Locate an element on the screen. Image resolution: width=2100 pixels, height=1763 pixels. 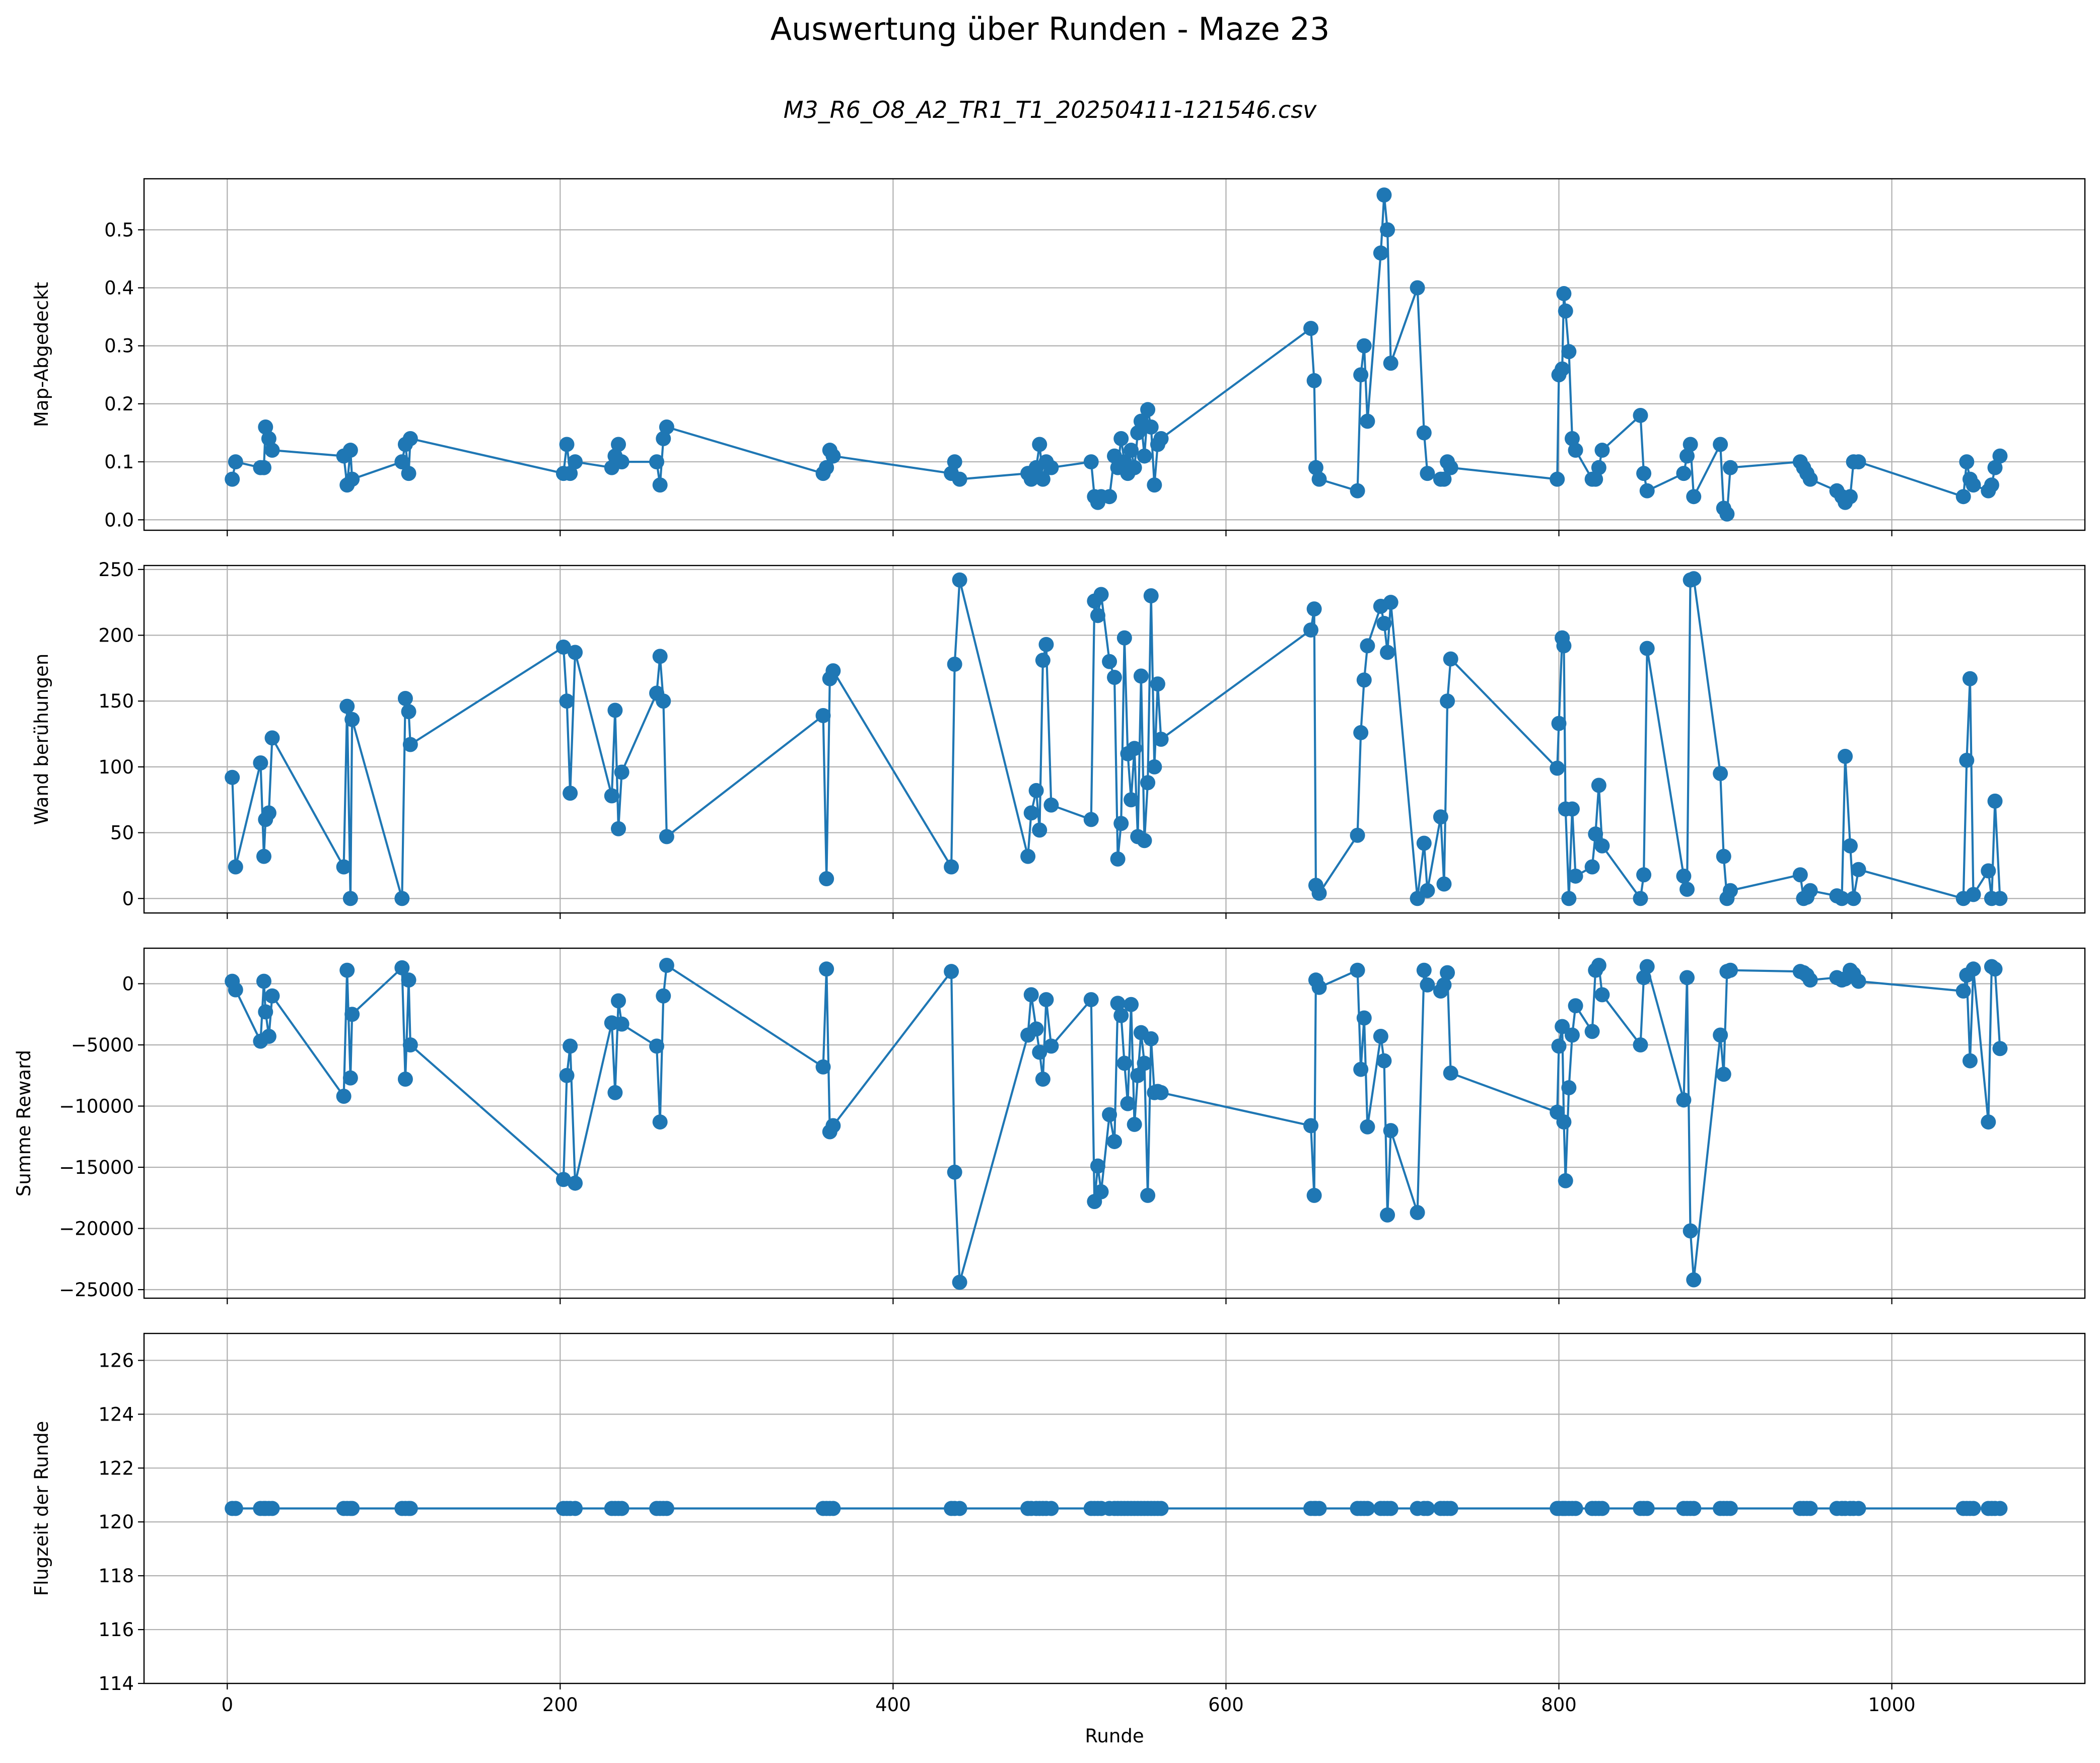
y-tick-label: 124 is located at coordinates (116, 1414).